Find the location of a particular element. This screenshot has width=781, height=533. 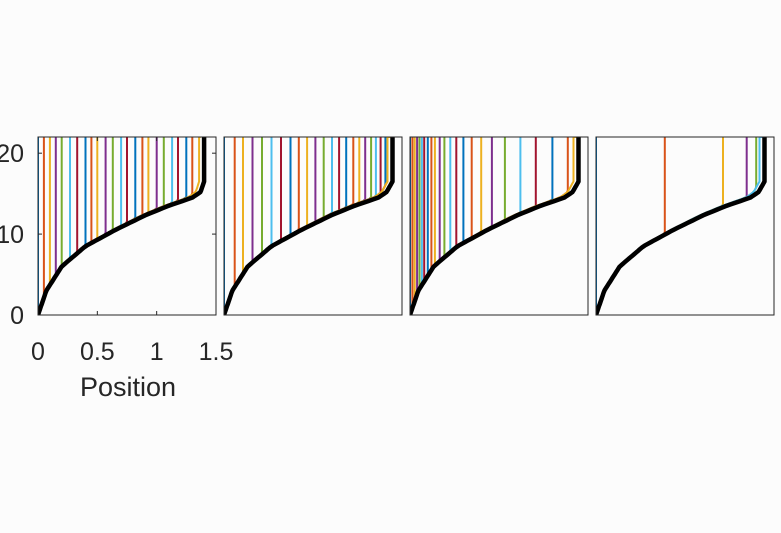

panel-2-lines is located at coordinates (309, 226).